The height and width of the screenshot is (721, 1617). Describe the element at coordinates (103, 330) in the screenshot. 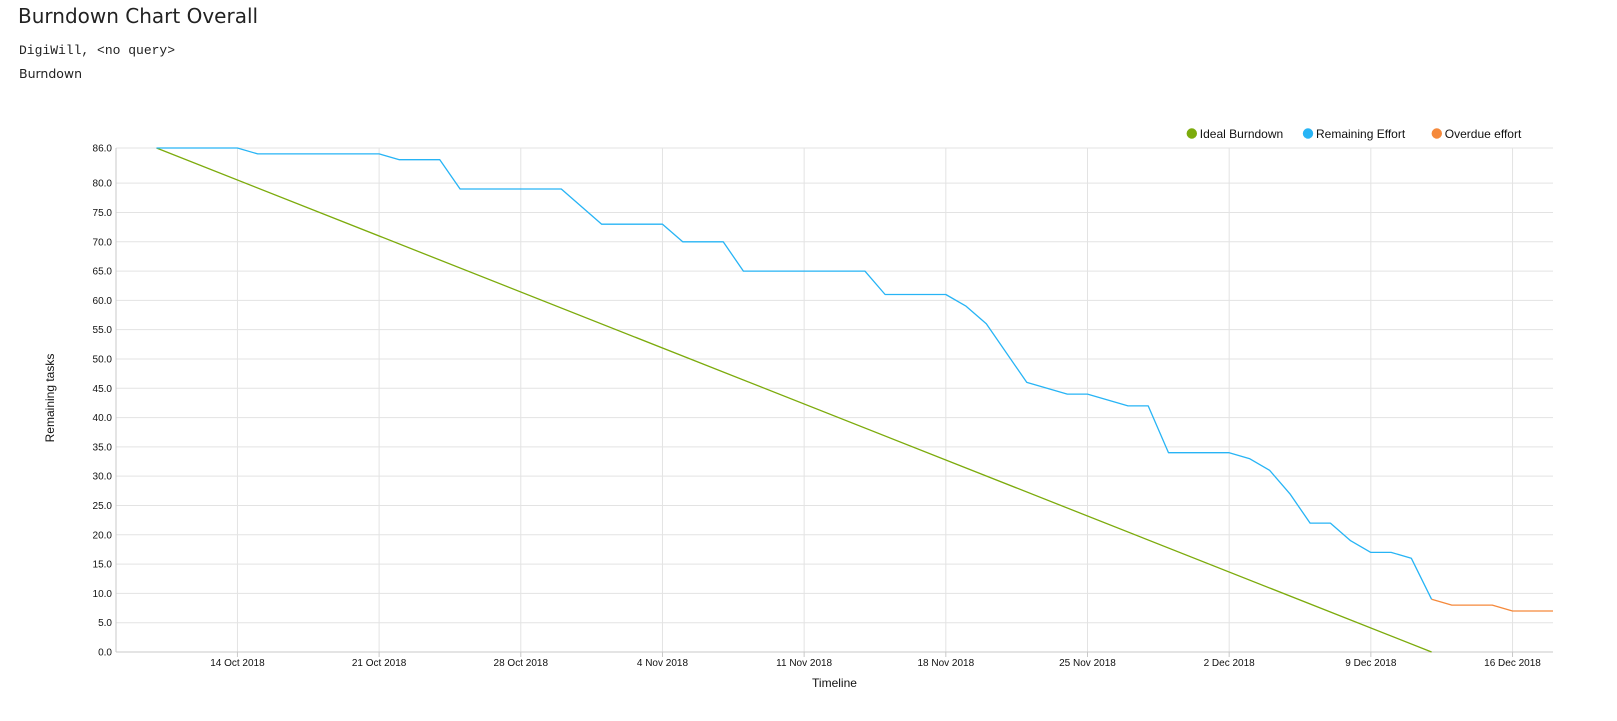

I see `y-tick-label: 55.0` at that location.